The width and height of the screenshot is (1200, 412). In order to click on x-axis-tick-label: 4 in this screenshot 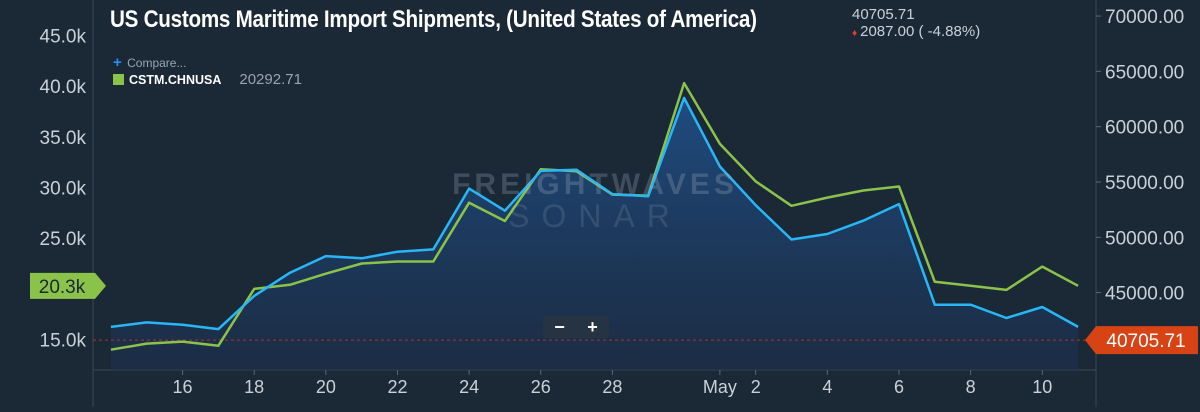, I will do `click(827, 387)`.